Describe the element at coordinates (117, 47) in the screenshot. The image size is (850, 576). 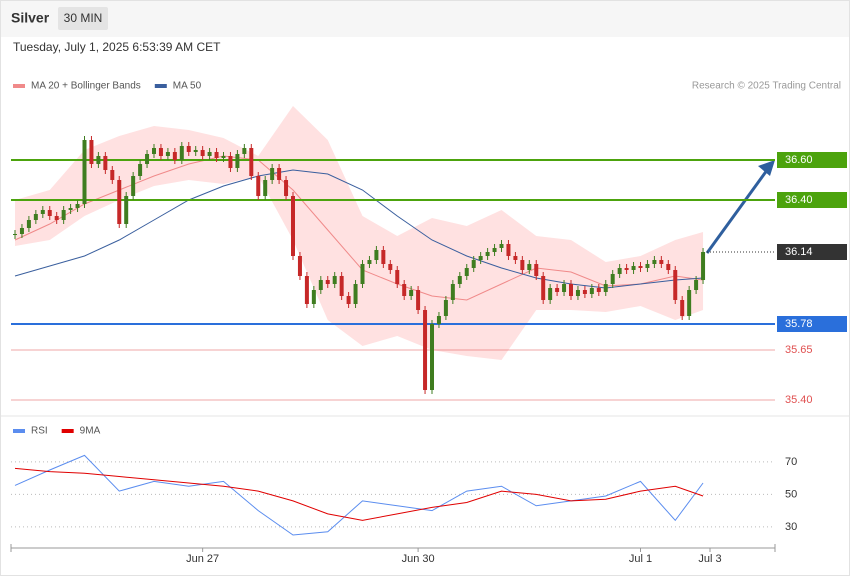
I see `timestamp: Tuesday, July 1, 2025 6:53:39 AM CET` at that location.